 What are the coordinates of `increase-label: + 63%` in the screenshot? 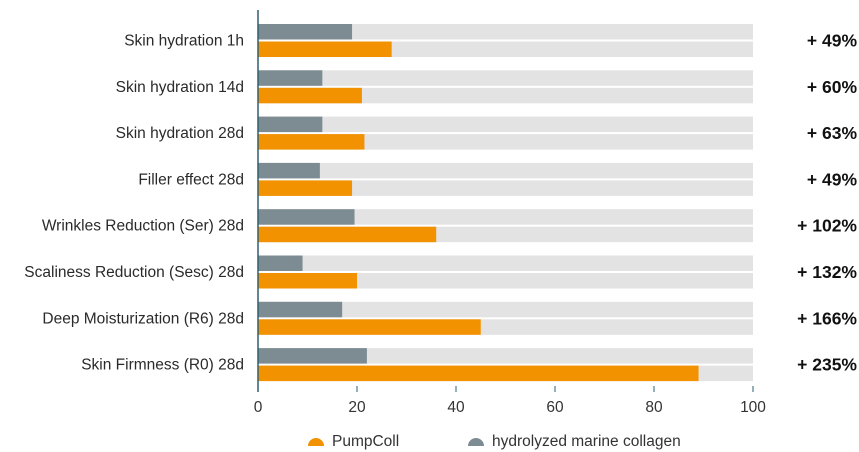 It's located at (832, 133).